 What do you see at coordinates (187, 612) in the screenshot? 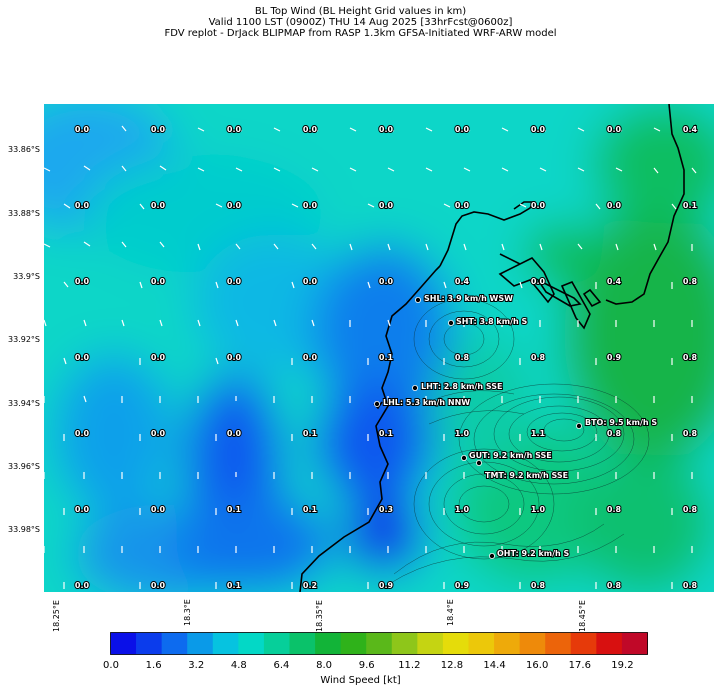
I see `lon-label: 18.3°E` at bounding box center [187, 612].